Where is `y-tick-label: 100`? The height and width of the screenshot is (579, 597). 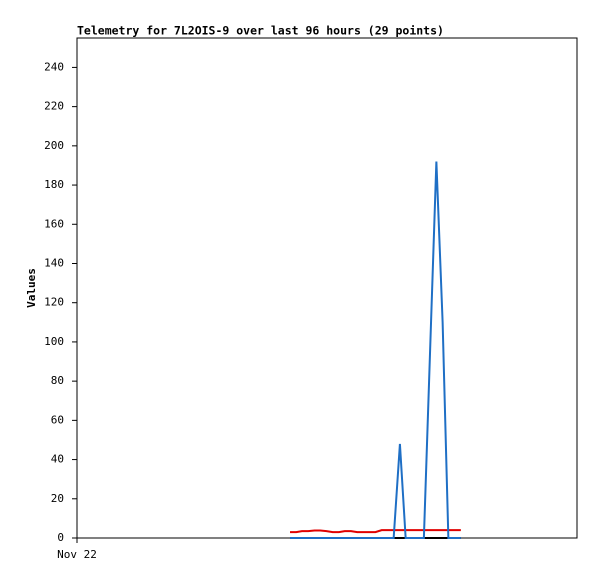
y-tick-label: 100 is located at coordinates (54, 341).